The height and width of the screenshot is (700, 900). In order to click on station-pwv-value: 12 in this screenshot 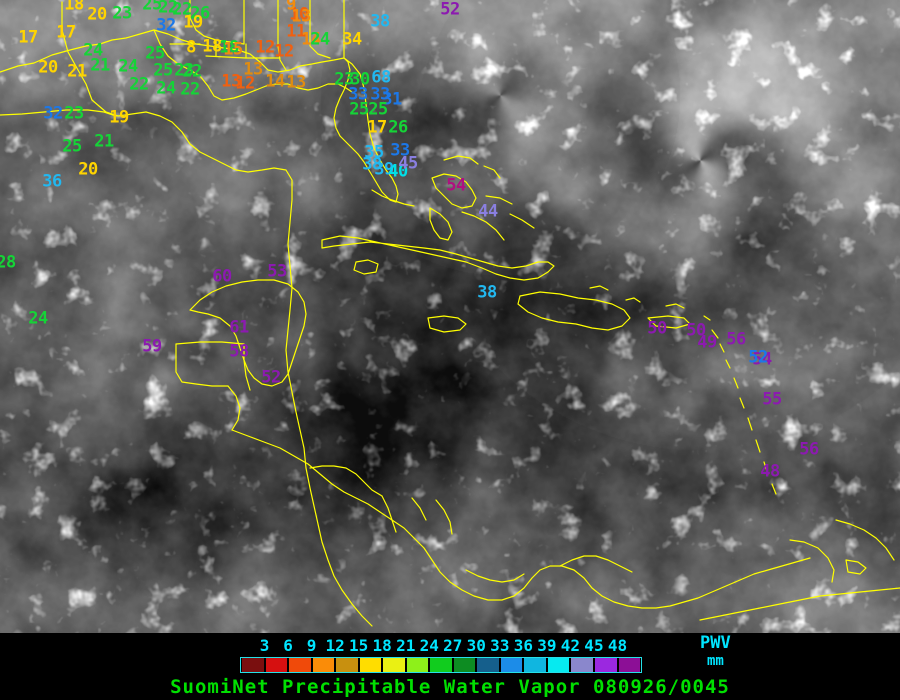, I will do `click(284, 51)`.